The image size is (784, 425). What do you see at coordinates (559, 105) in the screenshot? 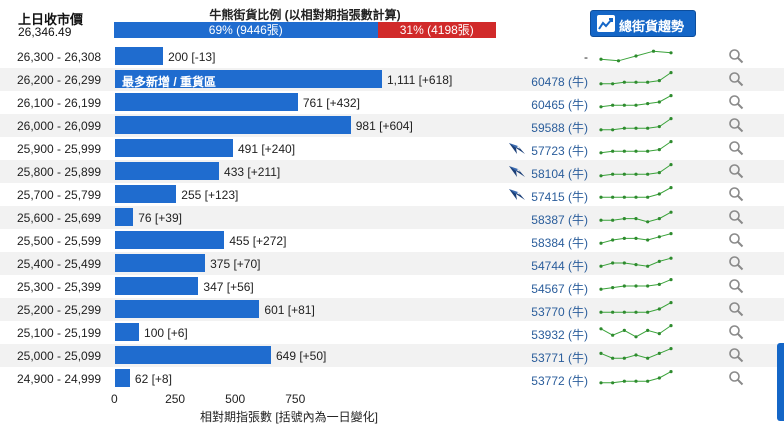
I see `warrant-code-link: 60465 (牛)` at bounding box center [559, 105].